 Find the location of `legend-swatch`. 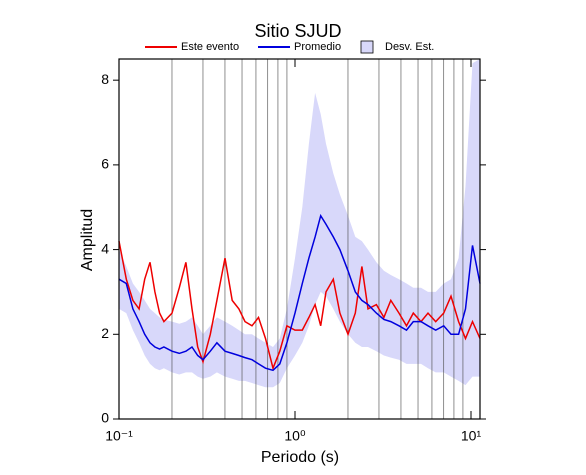

legend-swatch is located at coordinates (367, 47).